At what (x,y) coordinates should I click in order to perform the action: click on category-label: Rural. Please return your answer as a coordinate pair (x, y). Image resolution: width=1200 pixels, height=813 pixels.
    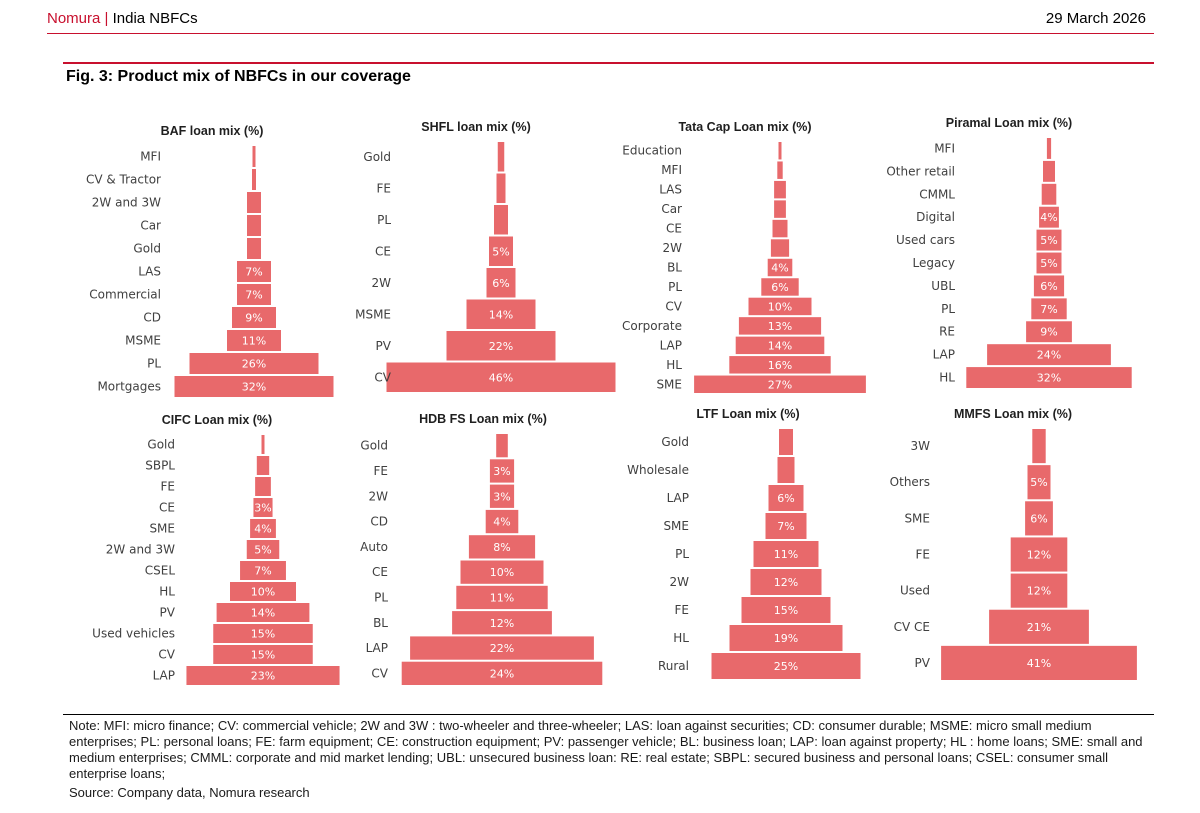
    Looking at the image, I should click on (673, 666).